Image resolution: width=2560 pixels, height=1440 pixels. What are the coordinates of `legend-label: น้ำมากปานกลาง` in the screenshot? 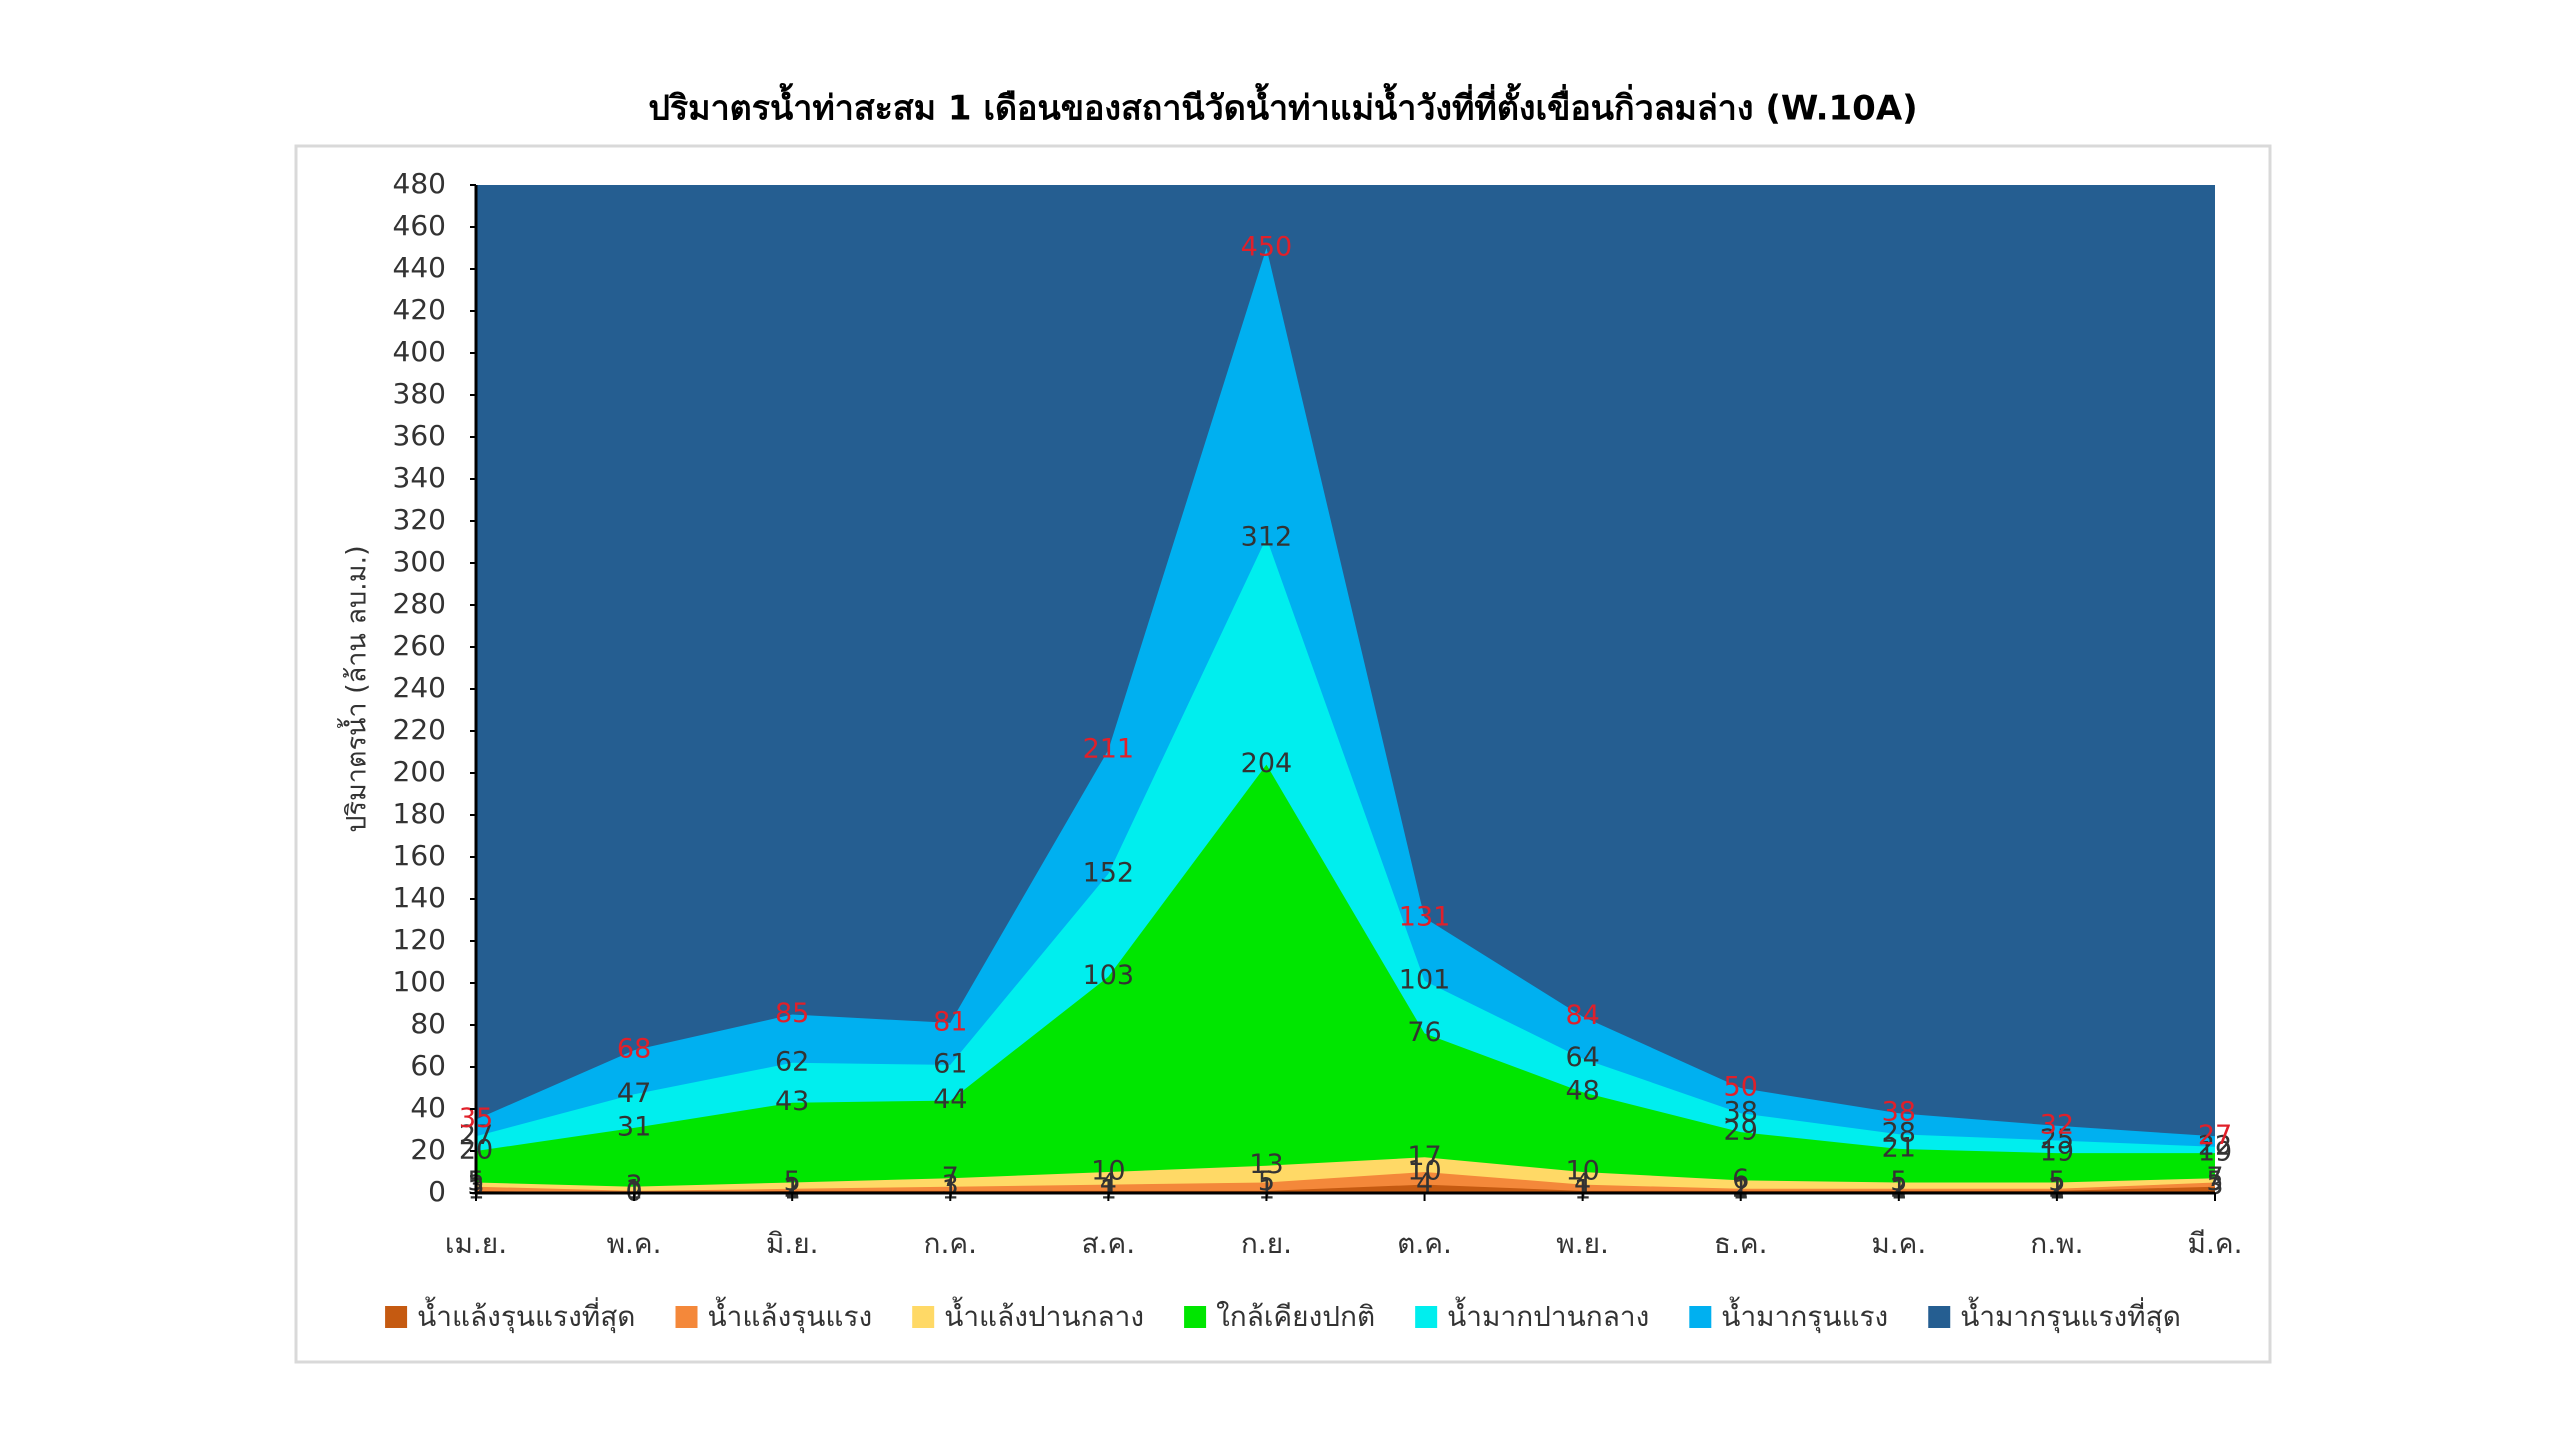 It's located at (1548, 1314).